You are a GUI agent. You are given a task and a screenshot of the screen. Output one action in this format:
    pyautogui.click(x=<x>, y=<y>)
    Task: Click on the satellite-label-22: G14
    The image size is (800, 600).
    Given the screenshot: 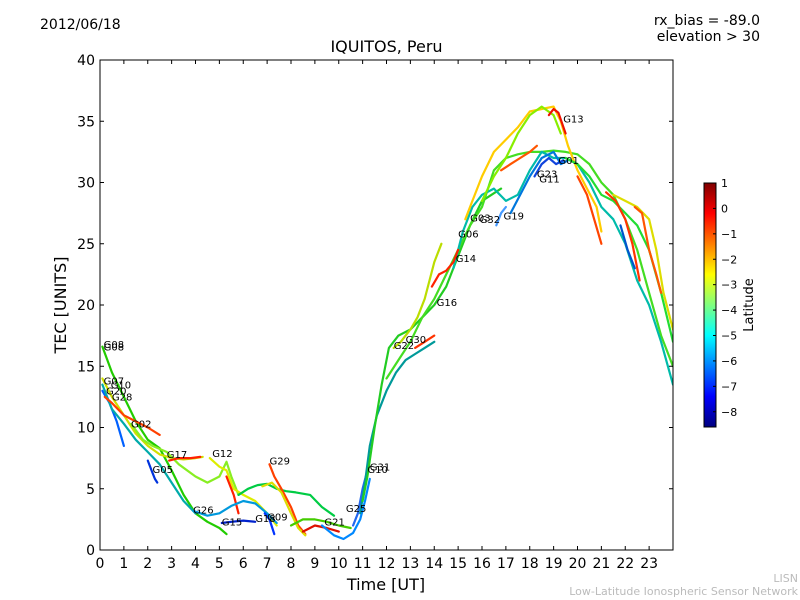 What is the action you would take?
    pyautogui.click(x=466, y=259)
    